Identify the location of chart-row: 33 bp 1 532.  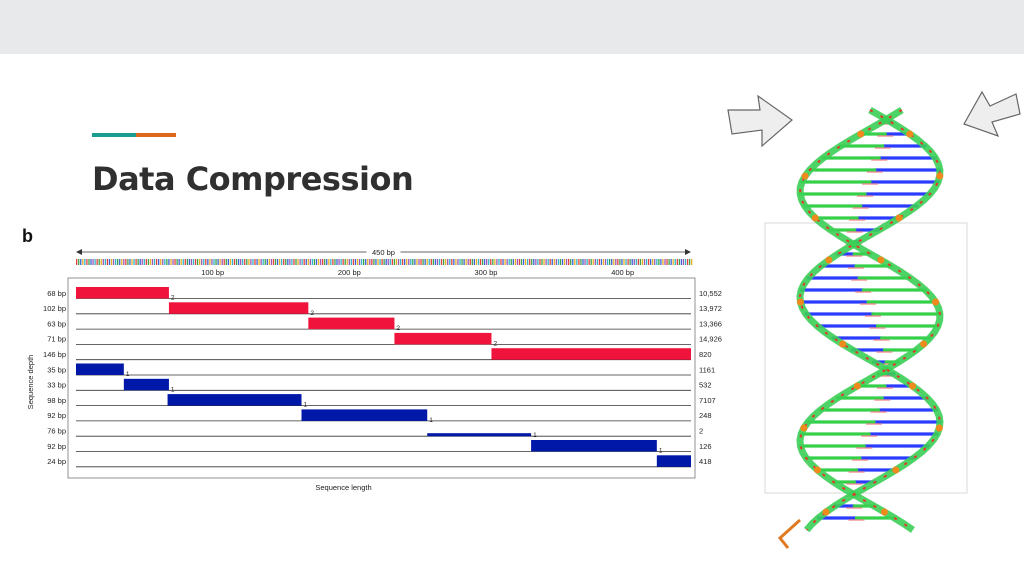
(379, 385).